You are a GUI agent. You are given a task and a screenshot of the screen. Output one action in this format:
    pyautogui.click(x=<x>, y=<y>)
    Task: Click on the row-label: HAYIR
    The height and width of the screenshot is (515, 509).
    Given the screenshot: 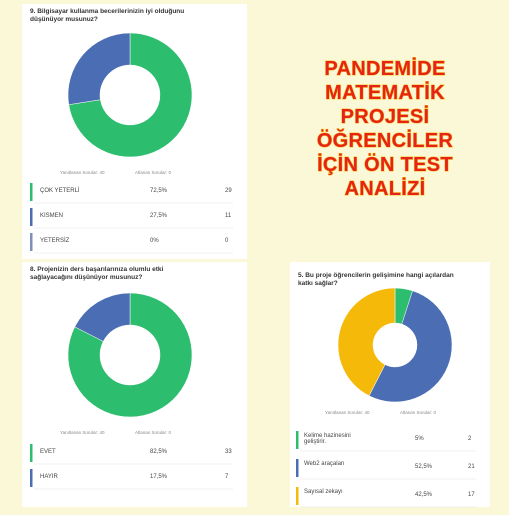 What is the action you would take?
    pyautogui.click(x=49, y=477)
    